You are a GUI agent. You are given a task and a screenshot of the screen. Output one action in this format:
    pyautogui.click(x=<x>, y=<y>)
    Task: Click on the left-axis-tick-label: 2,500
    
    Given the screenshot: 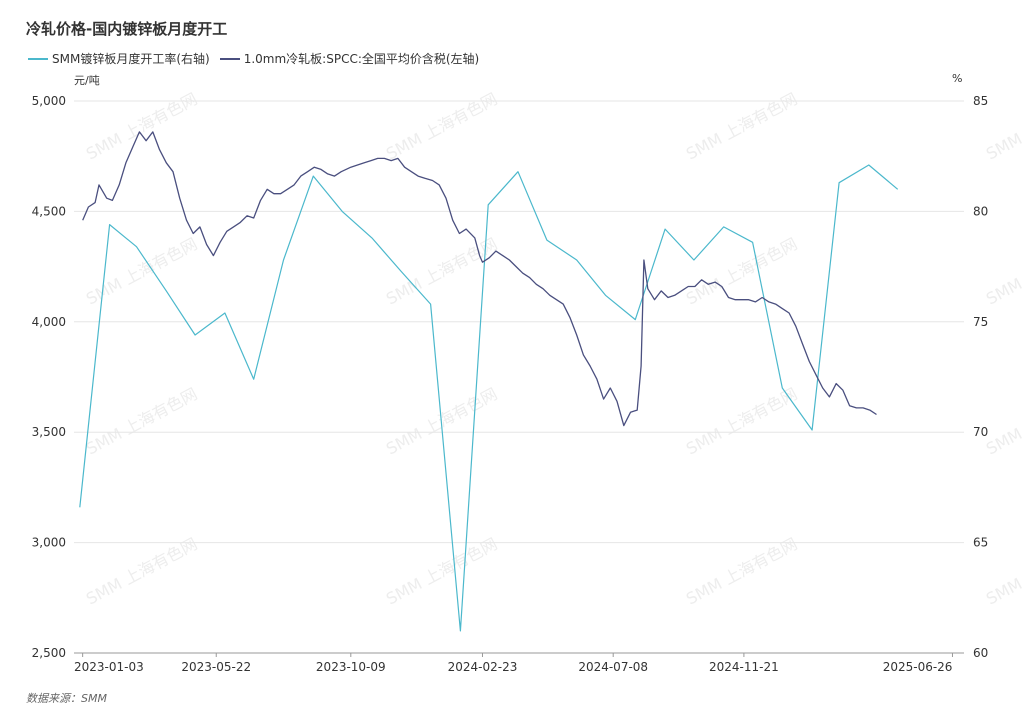 What is the action you would take?
    pyautogui.click(x=49, y=653)
    